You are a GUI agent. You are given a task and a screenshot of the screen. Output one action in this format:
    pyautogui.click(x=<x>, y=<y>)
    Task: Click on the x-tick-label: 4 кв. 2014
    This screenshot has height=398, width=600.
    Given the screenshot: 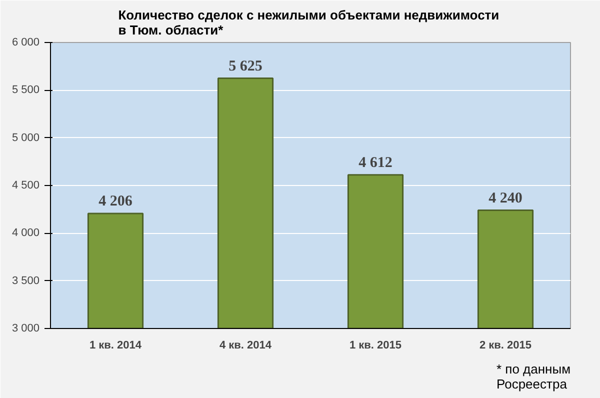 What is the action you would take?
    pyautogui.click(x=245, y=346)
    